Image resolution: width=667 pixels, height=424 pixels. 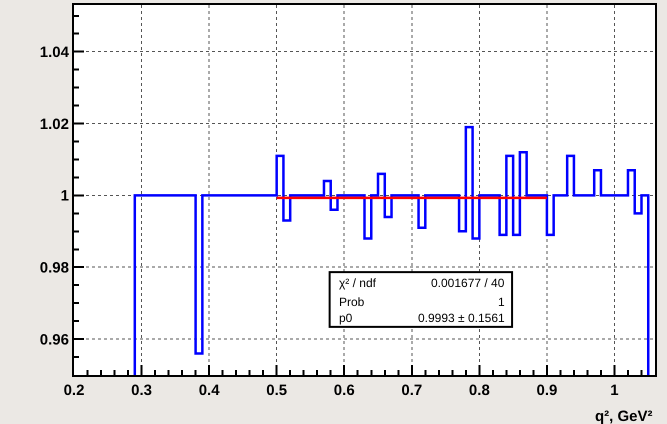 I want to click on y-tick-label: 0.98, so click(x=54, y=267).